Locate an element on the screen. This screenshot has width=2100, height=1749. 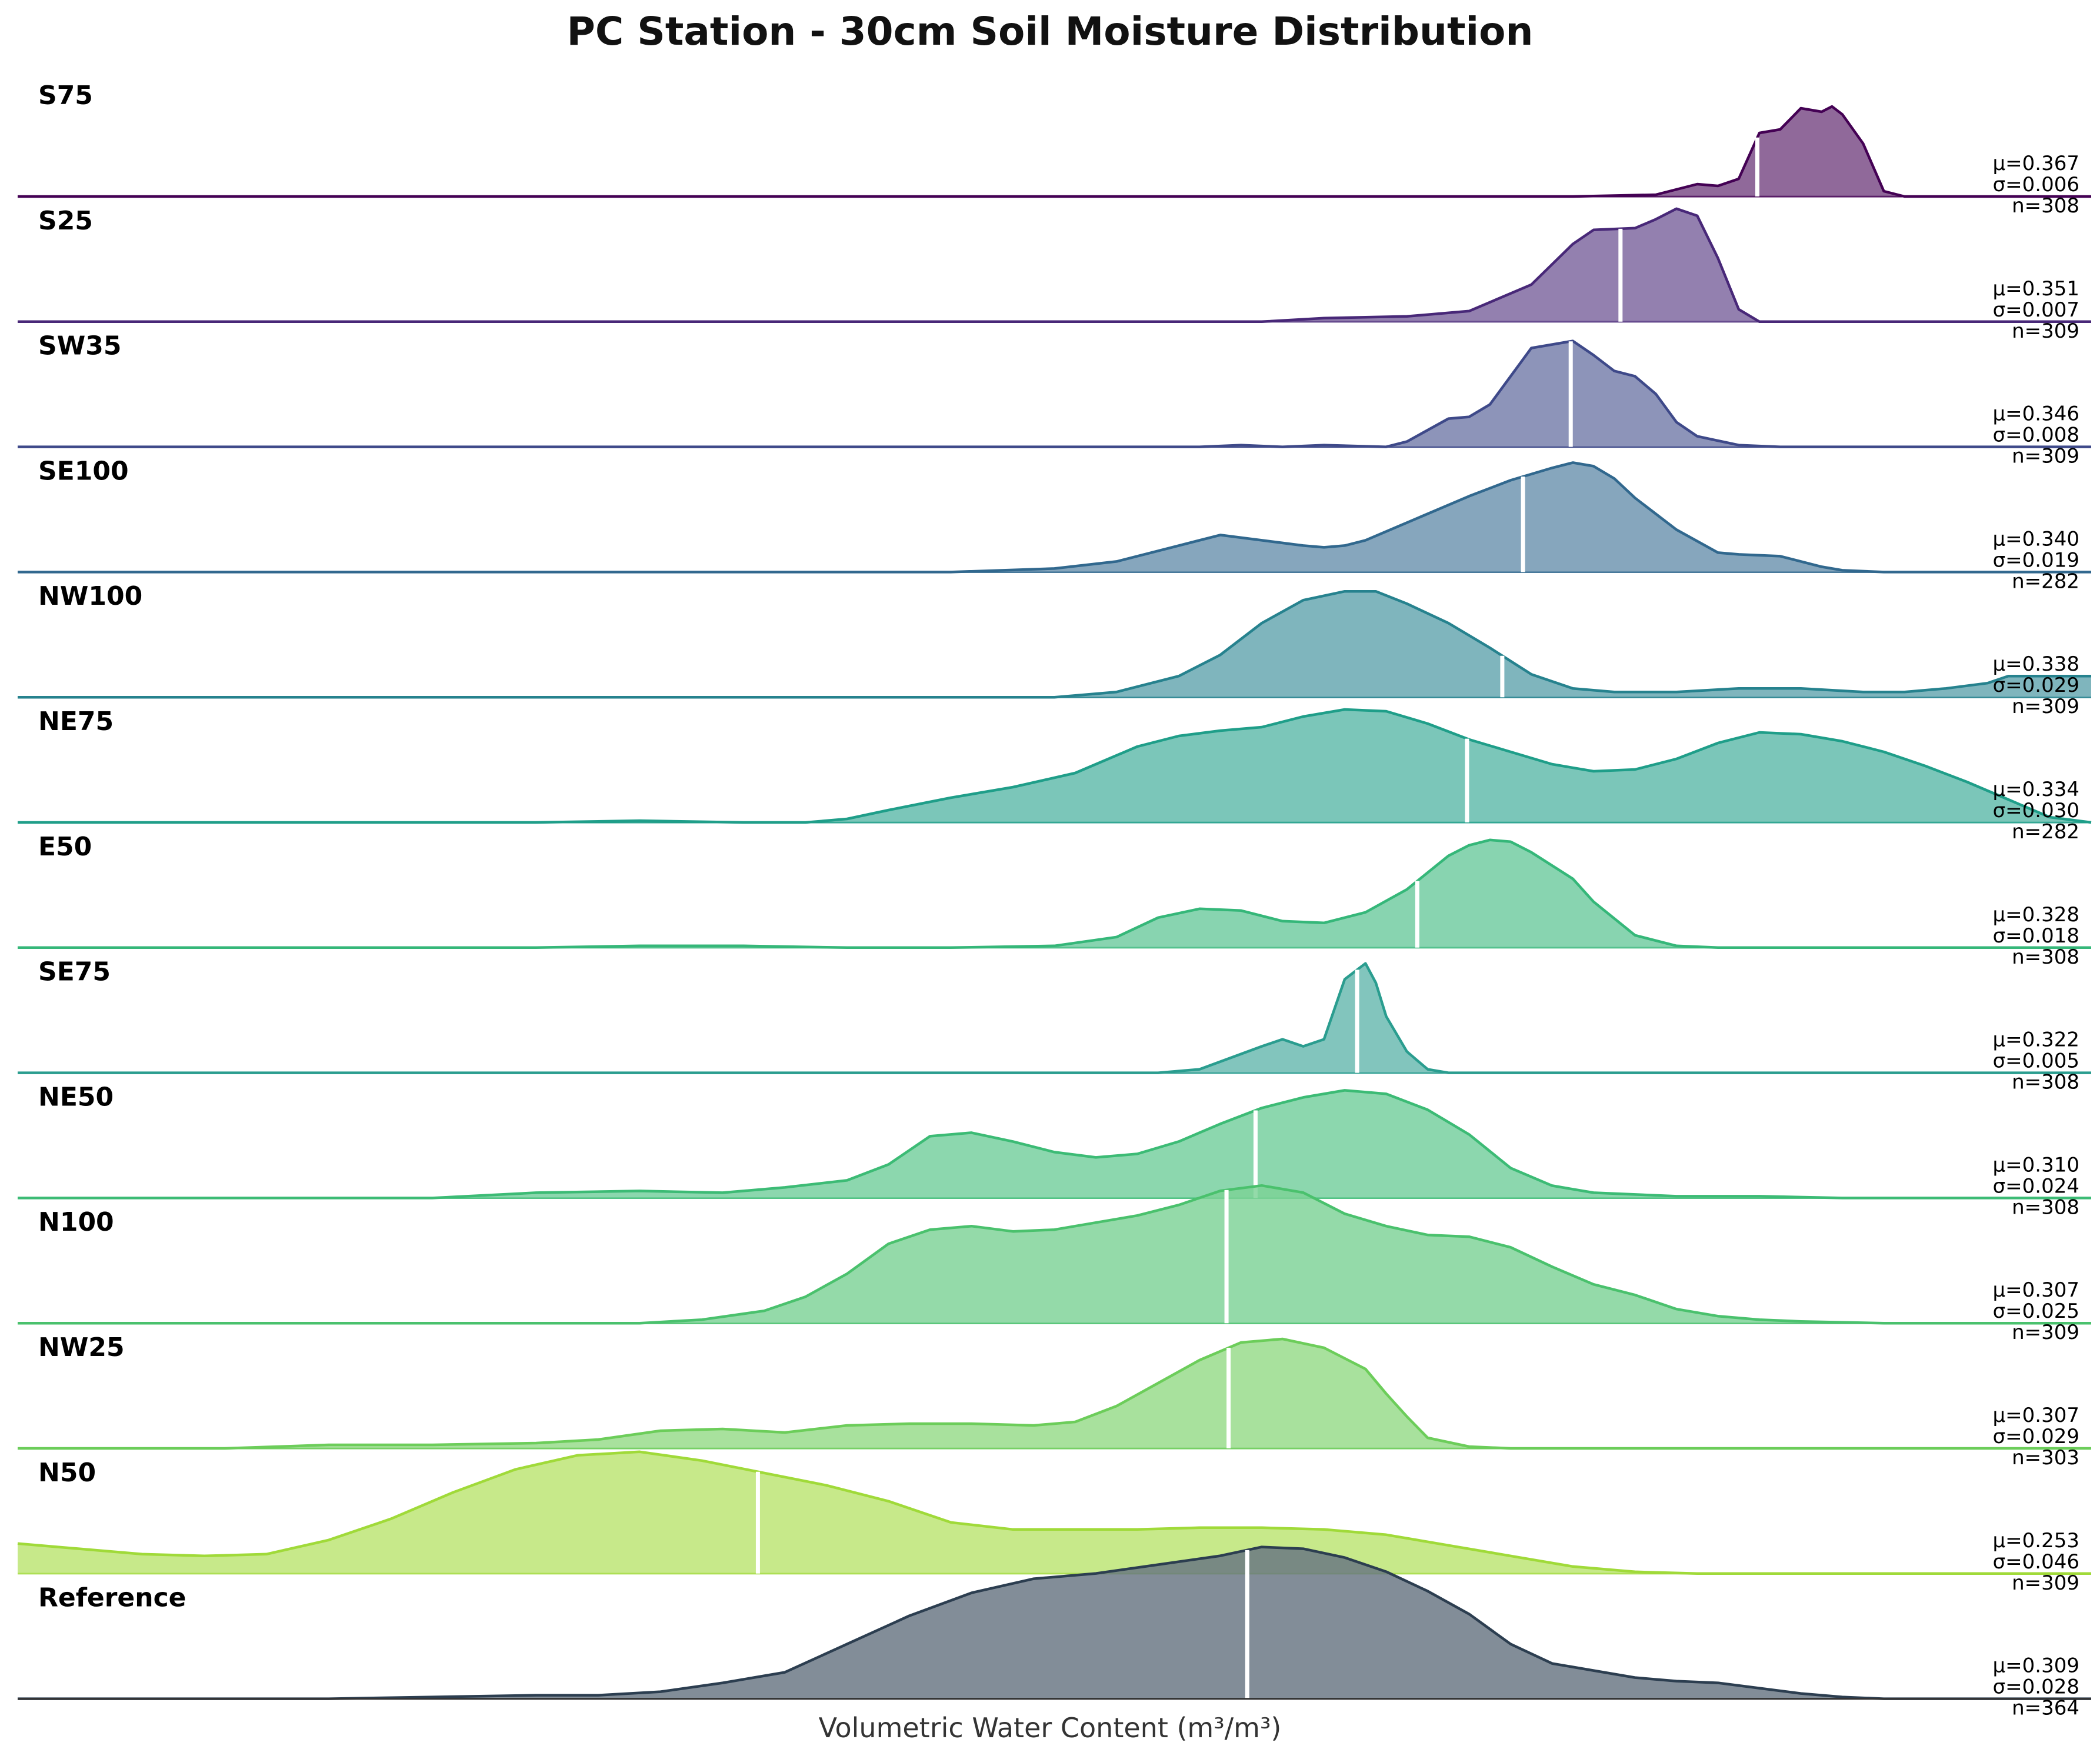
mean-stat: μ=0.340 is located at coordinates (2036, 539).